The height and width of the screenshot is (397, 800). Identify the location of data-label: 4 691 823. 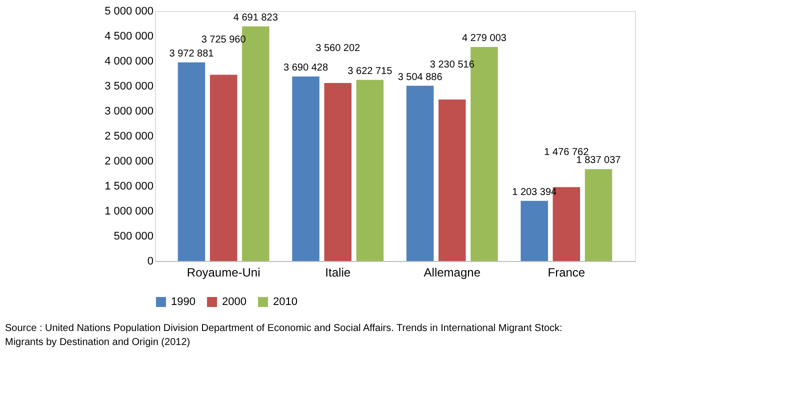
(255, 18).